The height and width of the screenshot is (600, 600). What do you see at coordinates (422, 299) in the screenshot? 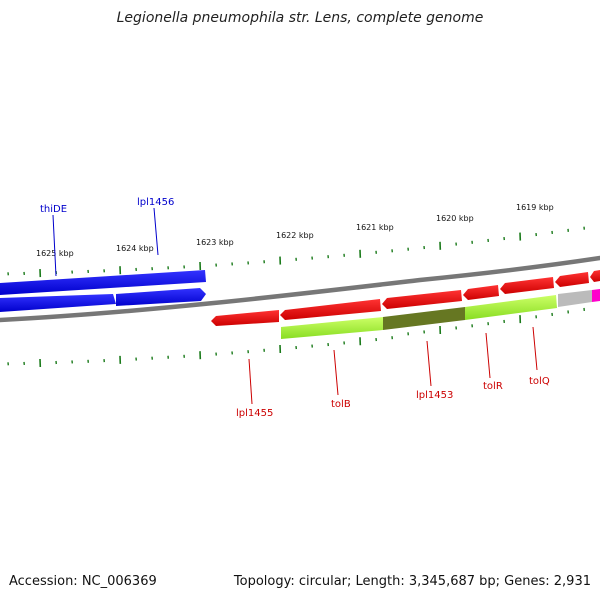
I see `gene-arrow-lpl1453` at bounding box center [422, 299].